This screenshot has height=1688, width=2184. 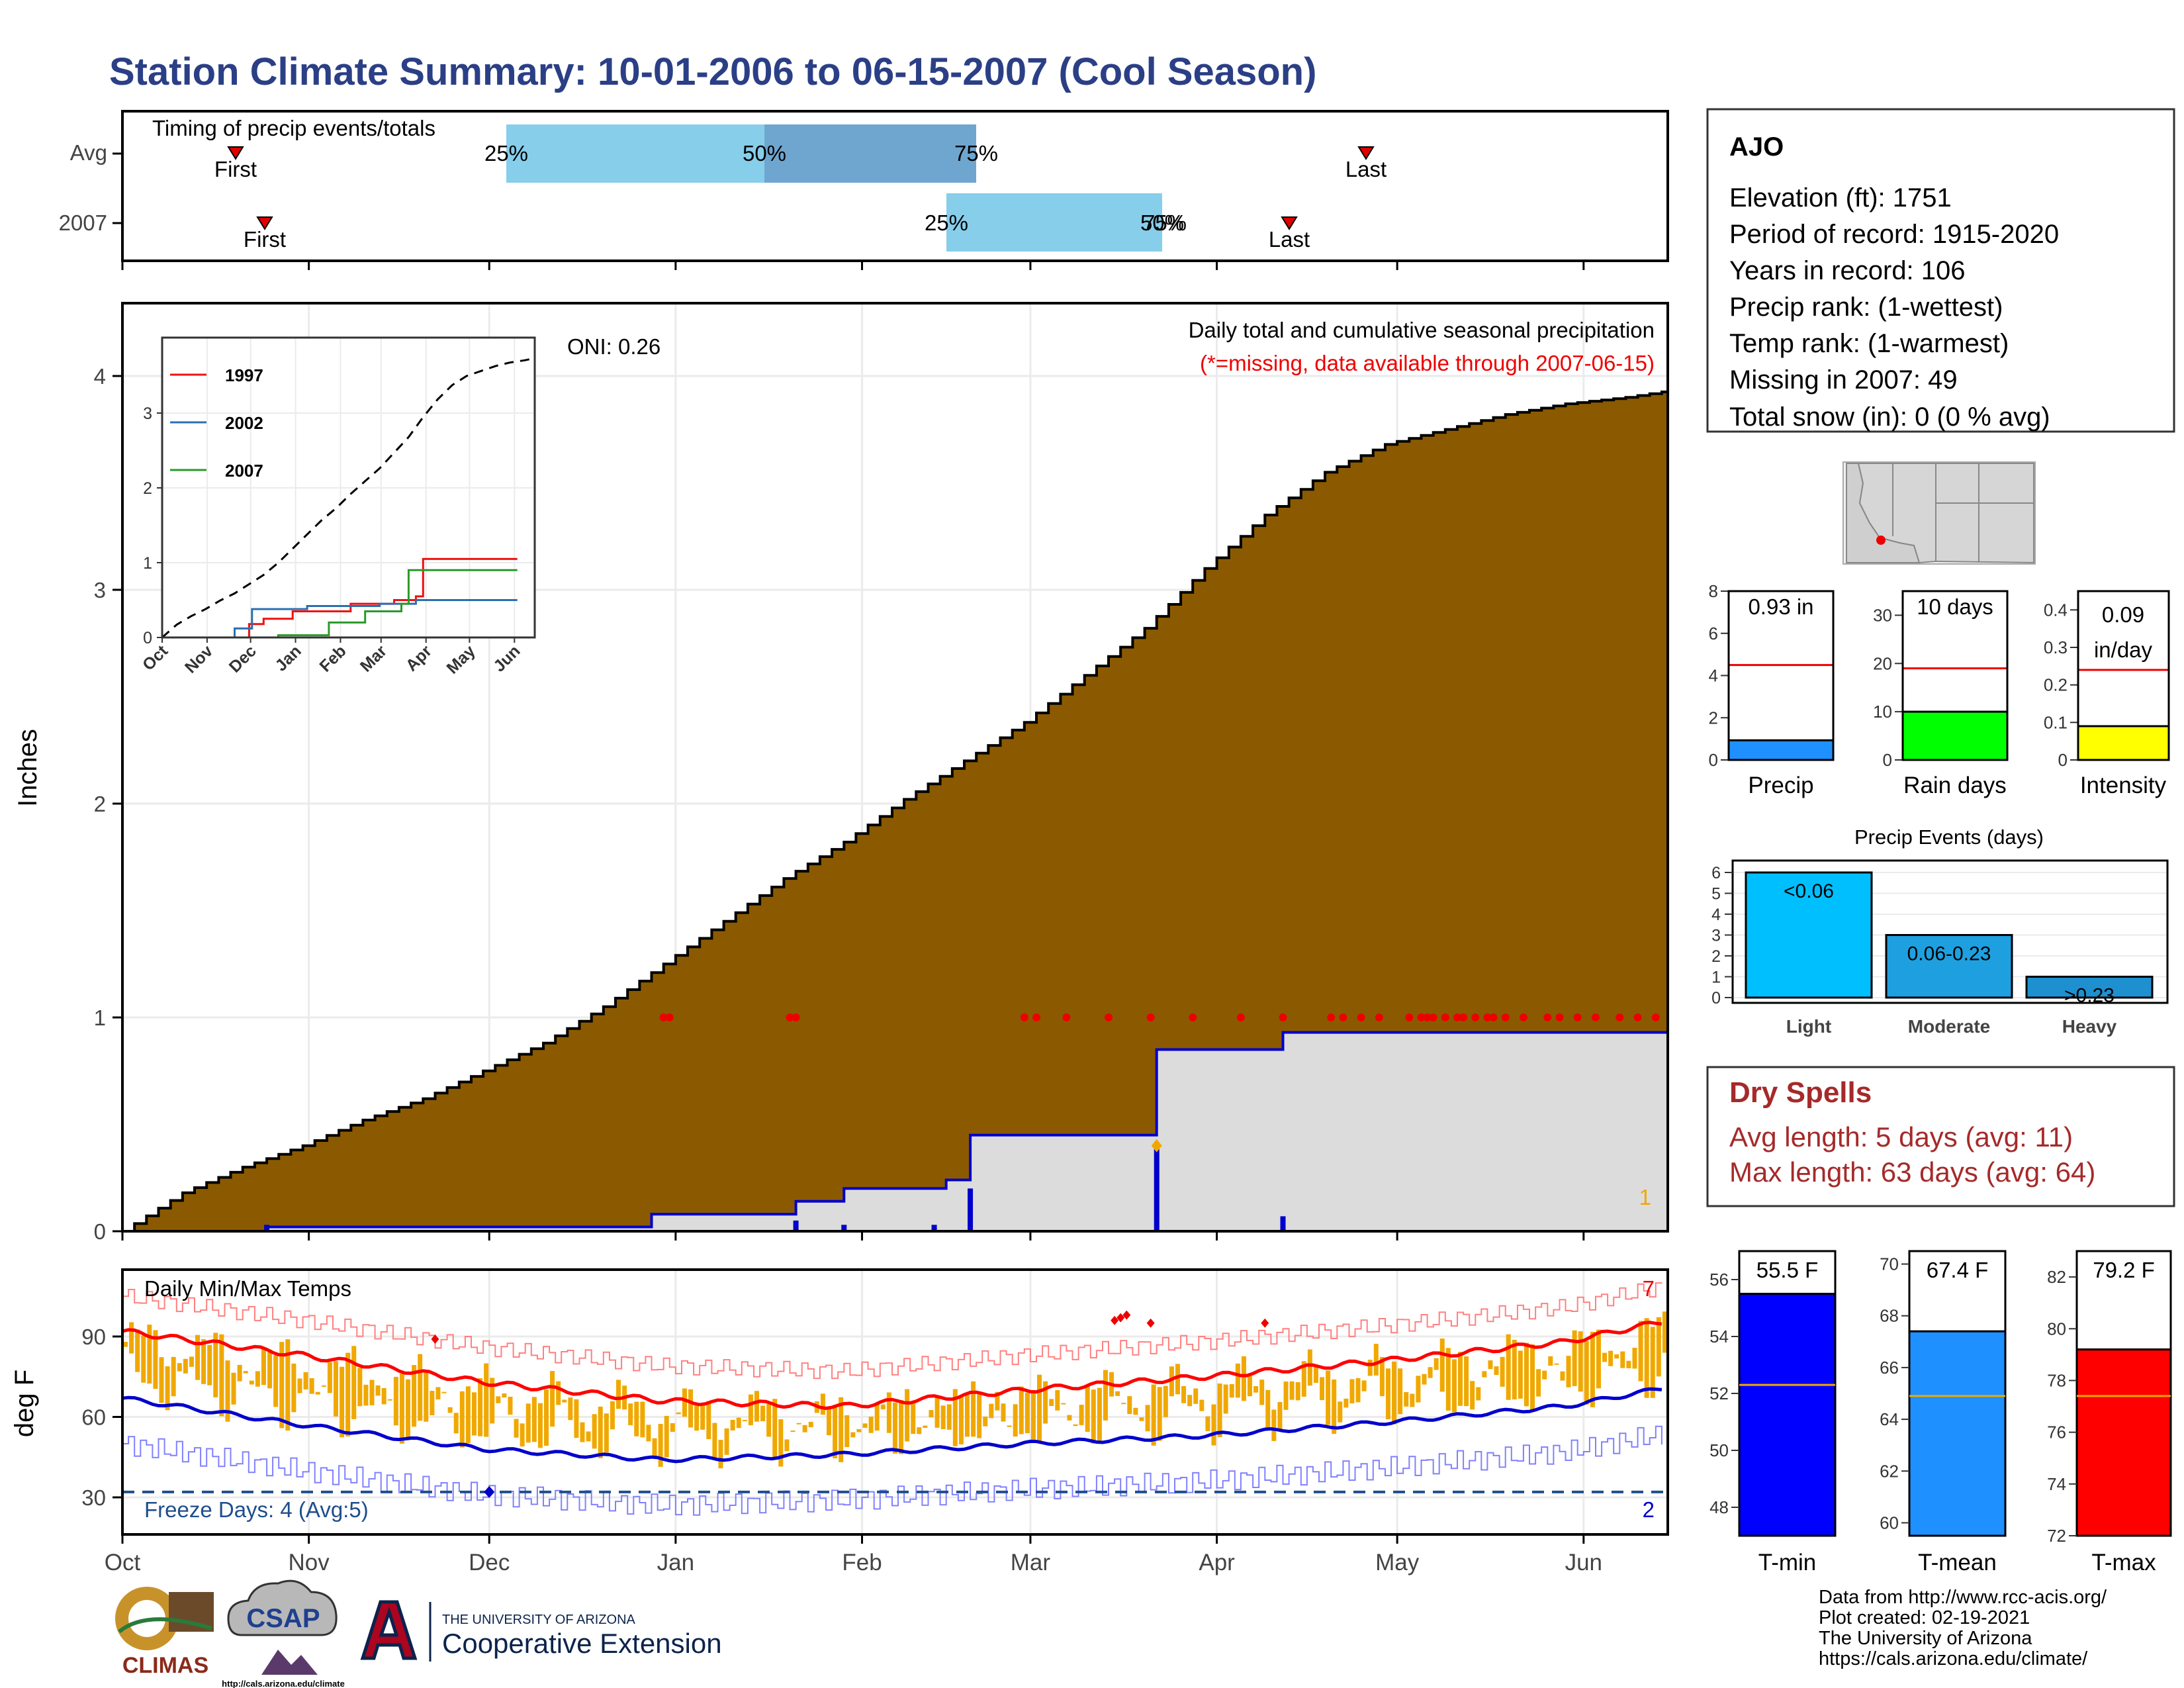 I want to click on raindays-mini-chart: 0 10 20 30 10 days Rain days, so click(x=1941, y=694).